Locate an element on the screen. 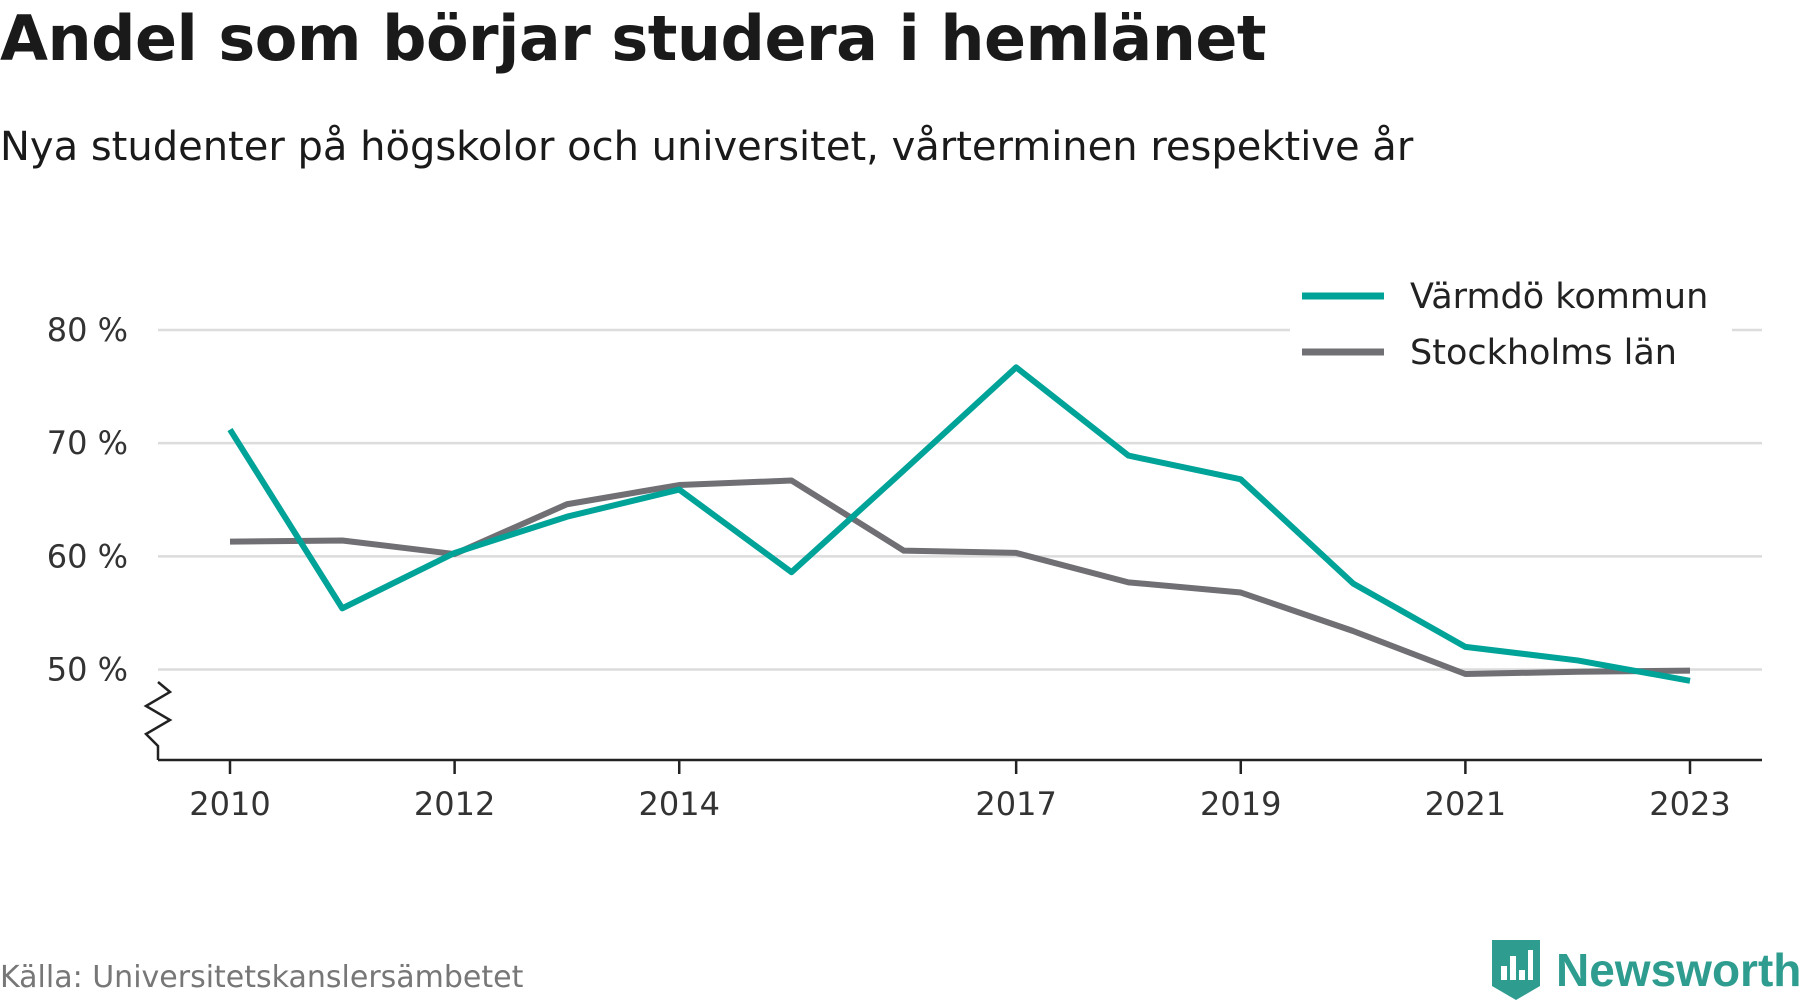 The width and height of the screenshot is (1800, 1002). brand-logo: Newsworthy is located at coordinates (1646, 970).